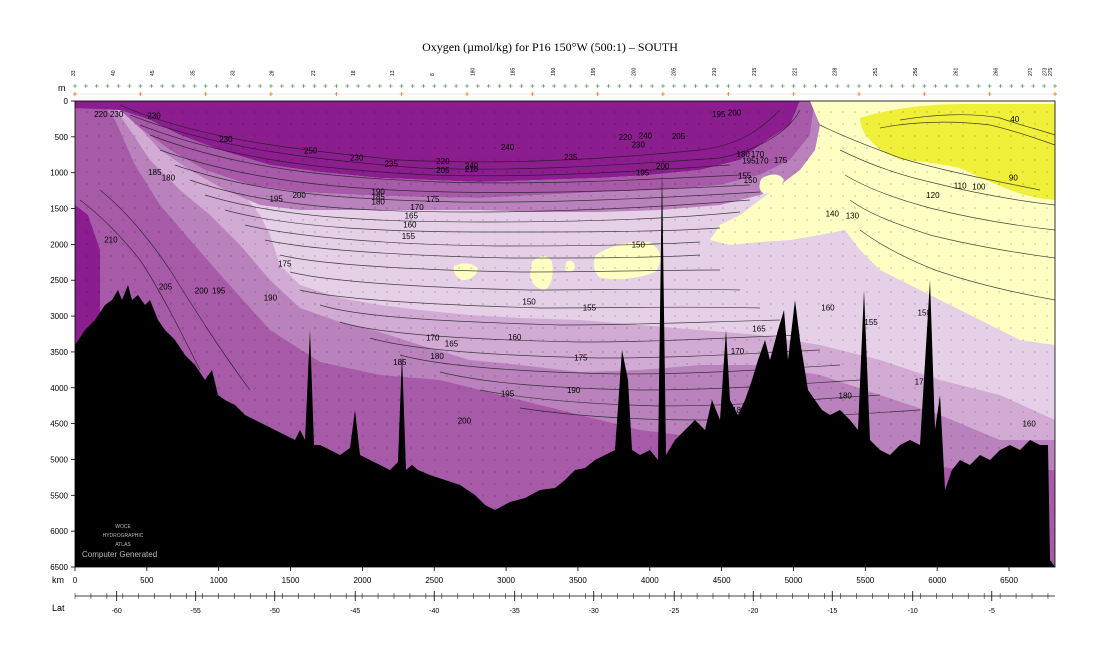 Image resolution: width=1100 pixels, height=650 pixels. Describe the element at coordinates (314, 73) in the screenshot. I see `station-label: 23` at that location.